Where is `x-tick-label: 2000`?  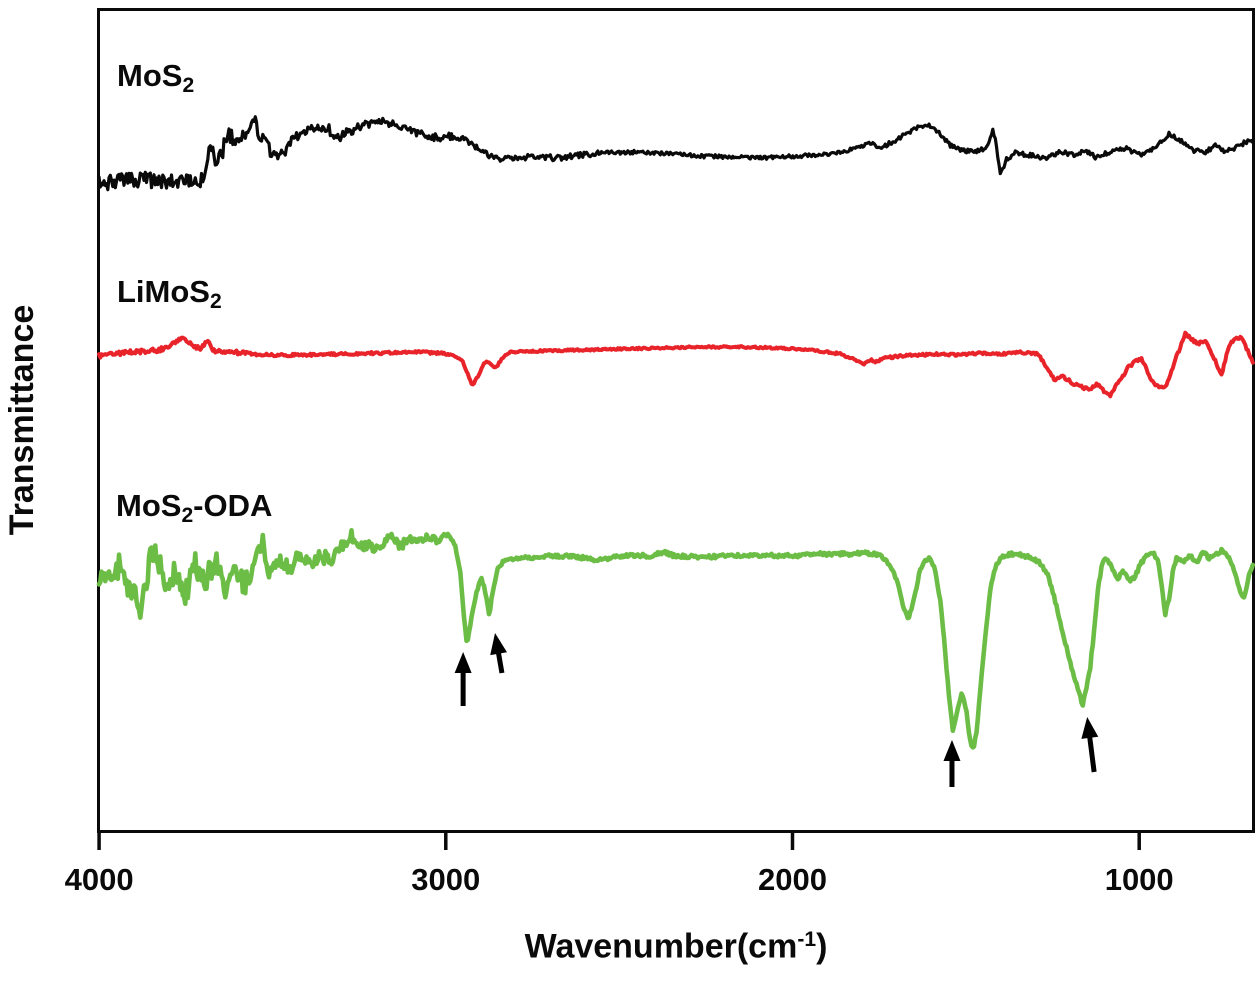 x-tick-label: 2000 is located at coordinates (792, 879).